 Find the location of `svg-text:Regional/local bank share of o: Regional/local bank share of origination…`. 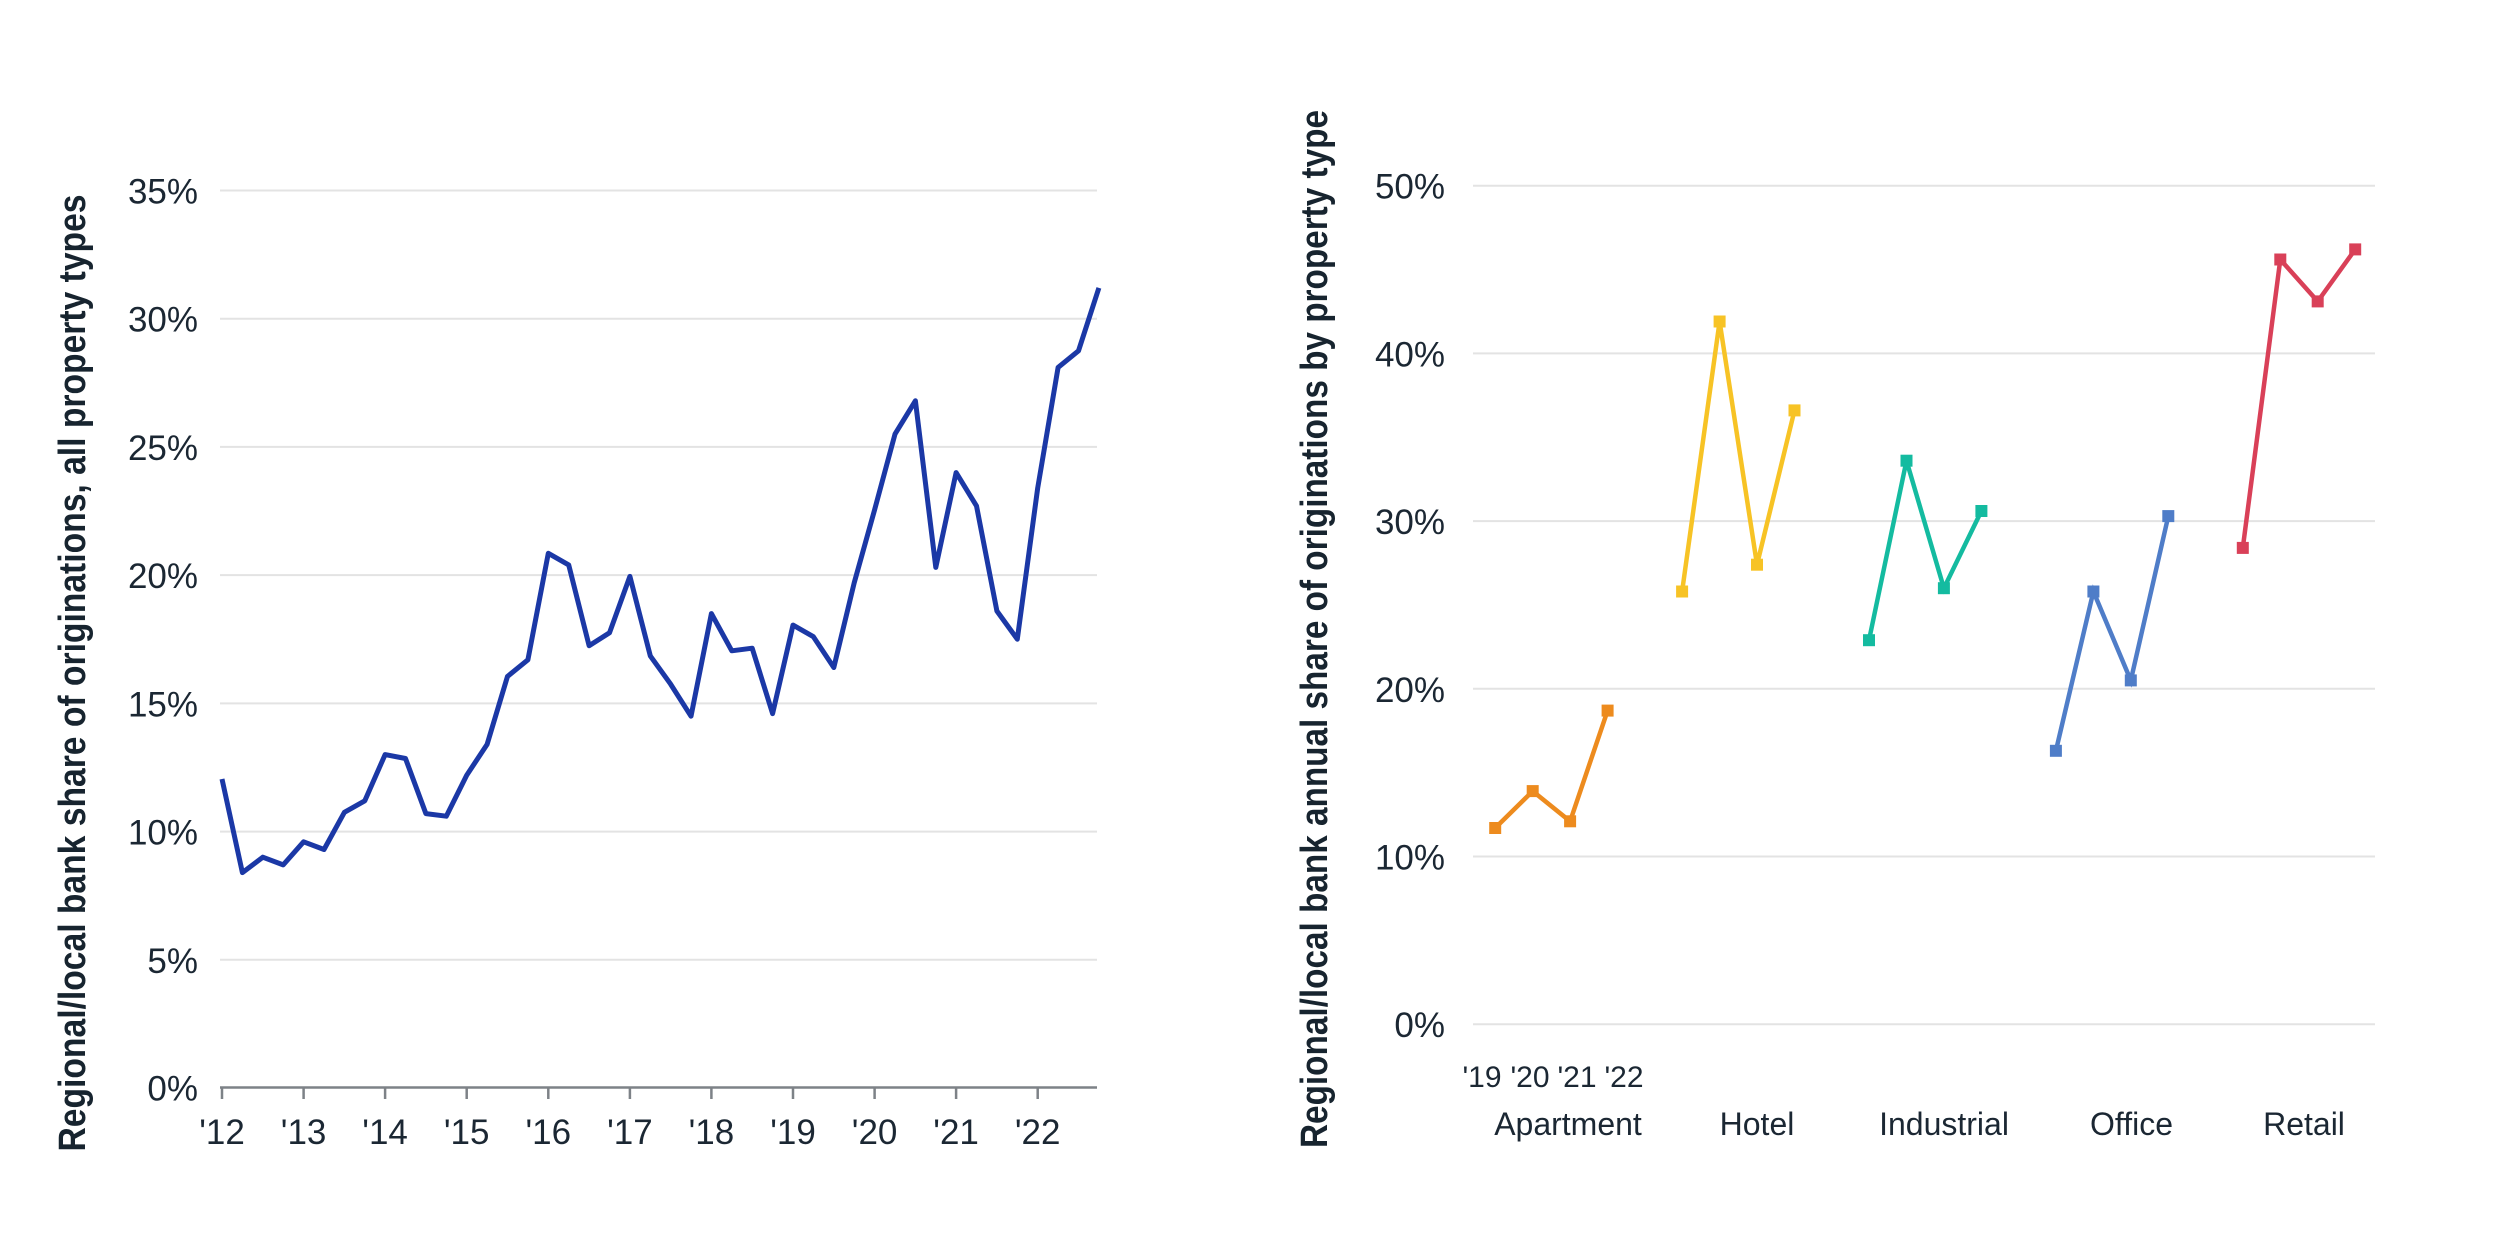

svg-text:Regional/local bank share of o: Regional/local bank share of origination… is located at coordinates (73, 673).